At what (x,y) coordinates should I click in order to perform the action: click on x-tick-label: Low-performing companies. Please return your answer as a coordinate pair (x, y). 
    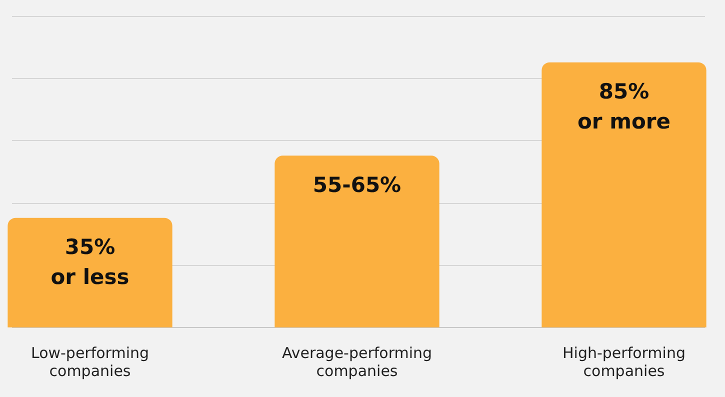
    Looking at the image, I should click on (90, 362).